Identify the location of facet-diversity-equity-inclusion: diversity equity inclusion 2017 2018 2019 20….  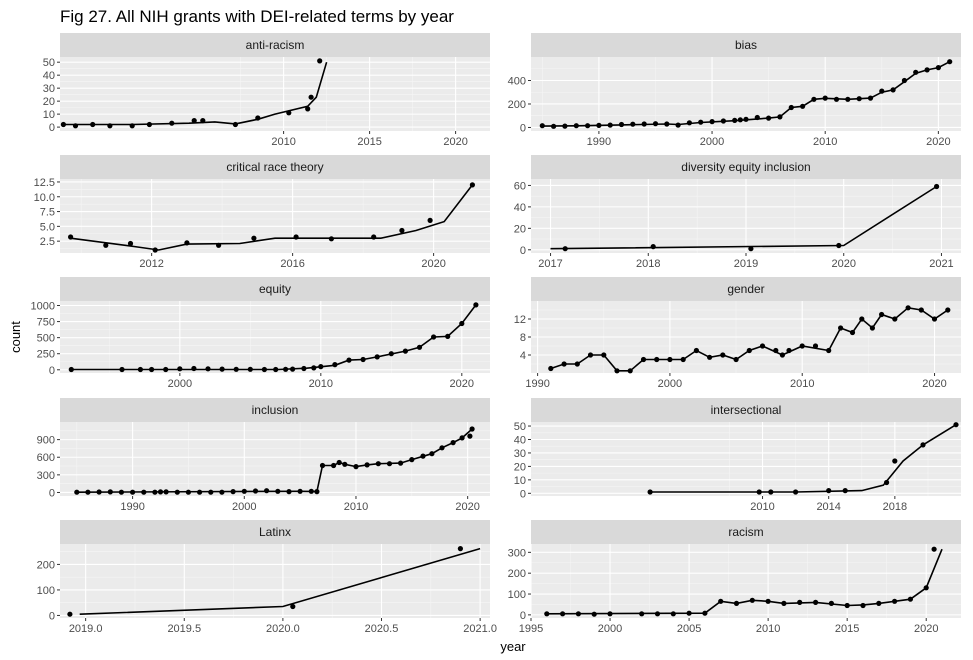
(737, 212).